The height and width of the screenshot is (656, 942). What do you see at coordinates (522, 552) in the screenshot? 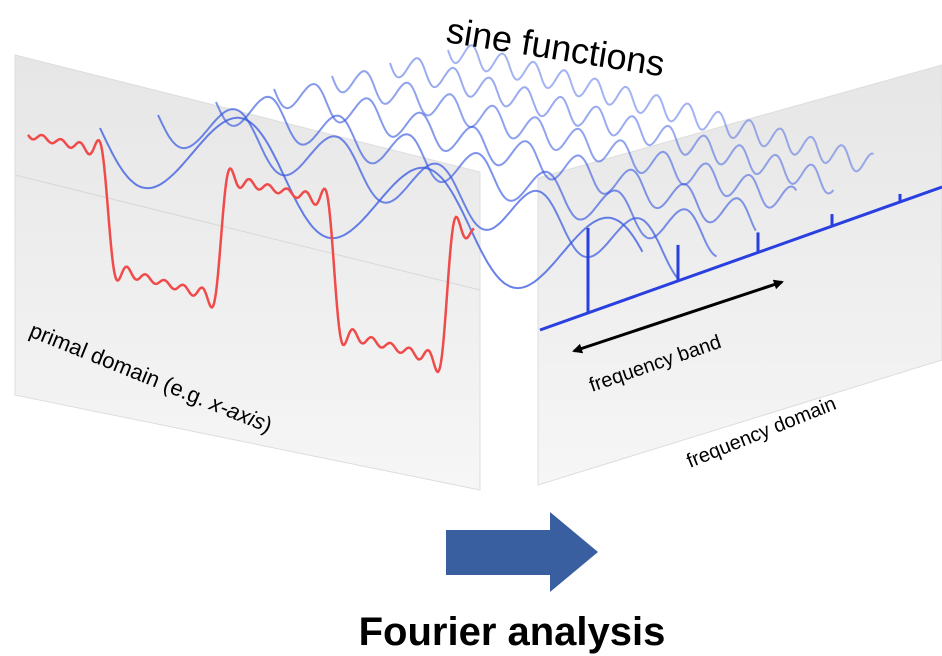
I see `transform-arrow` at bounding box center [522, 552].